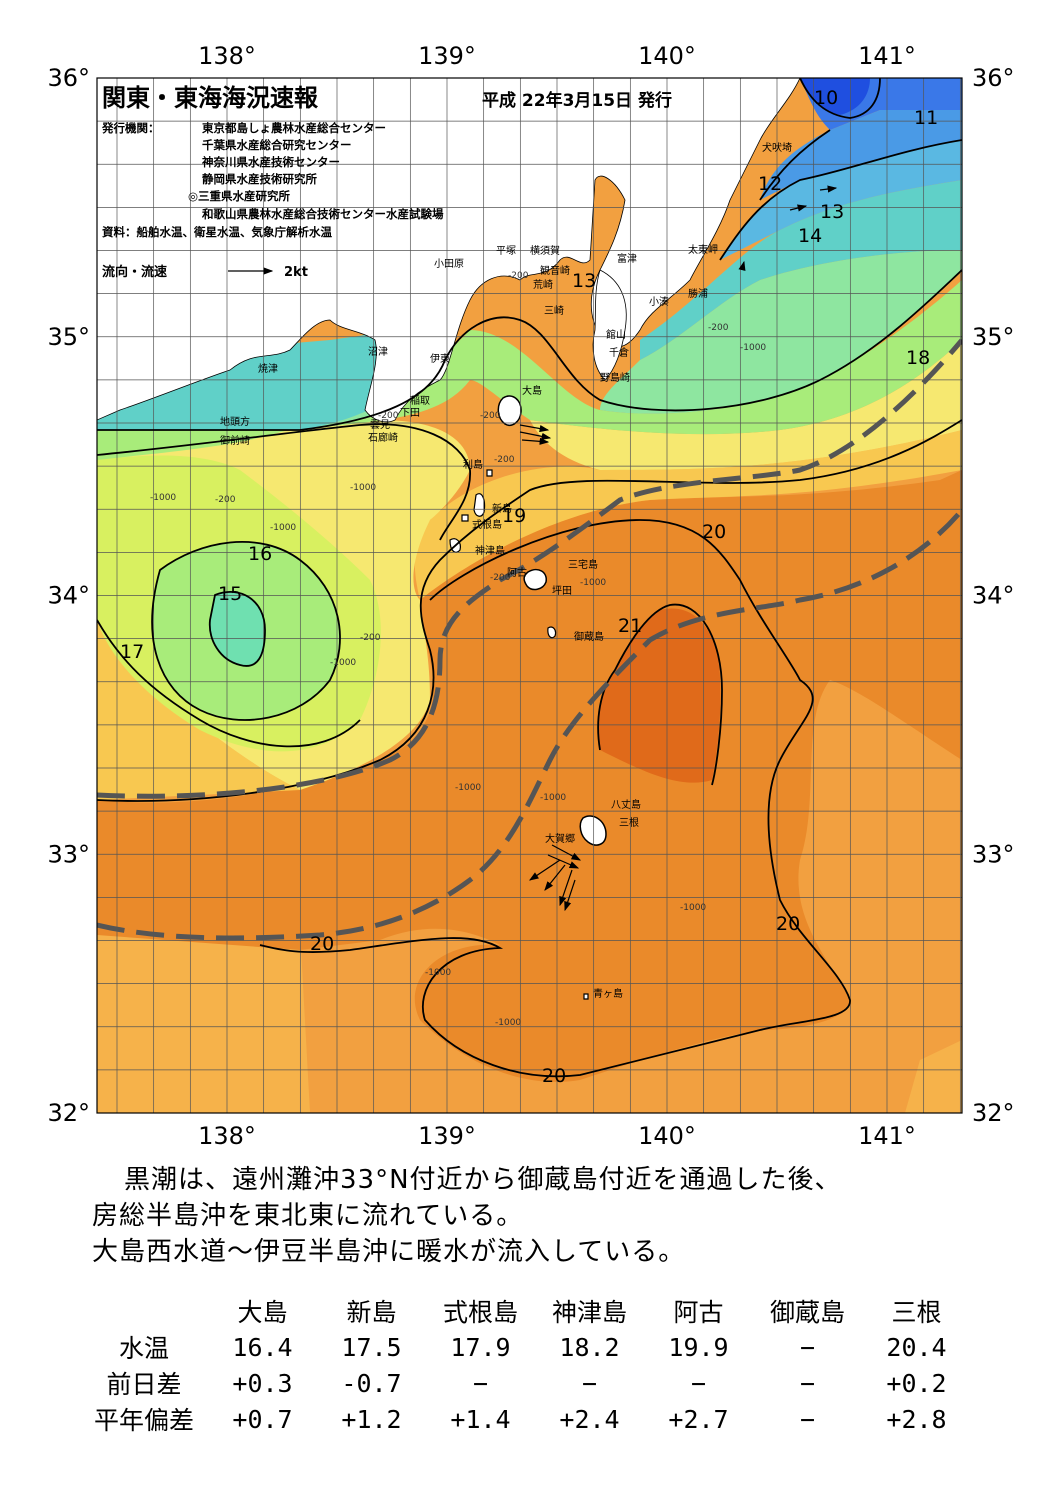  Describe the element at coordinates (480, 1312) in the screenshot. I see `column-header: 式根島` at that location.